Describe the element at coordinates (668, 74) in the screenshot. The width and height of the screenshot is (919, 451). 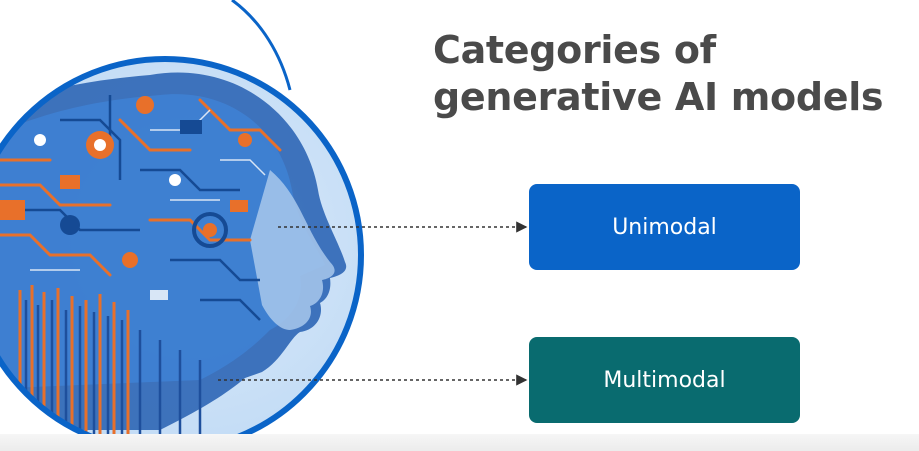
I see `slide-title: Categories of generative AI models` at that location.